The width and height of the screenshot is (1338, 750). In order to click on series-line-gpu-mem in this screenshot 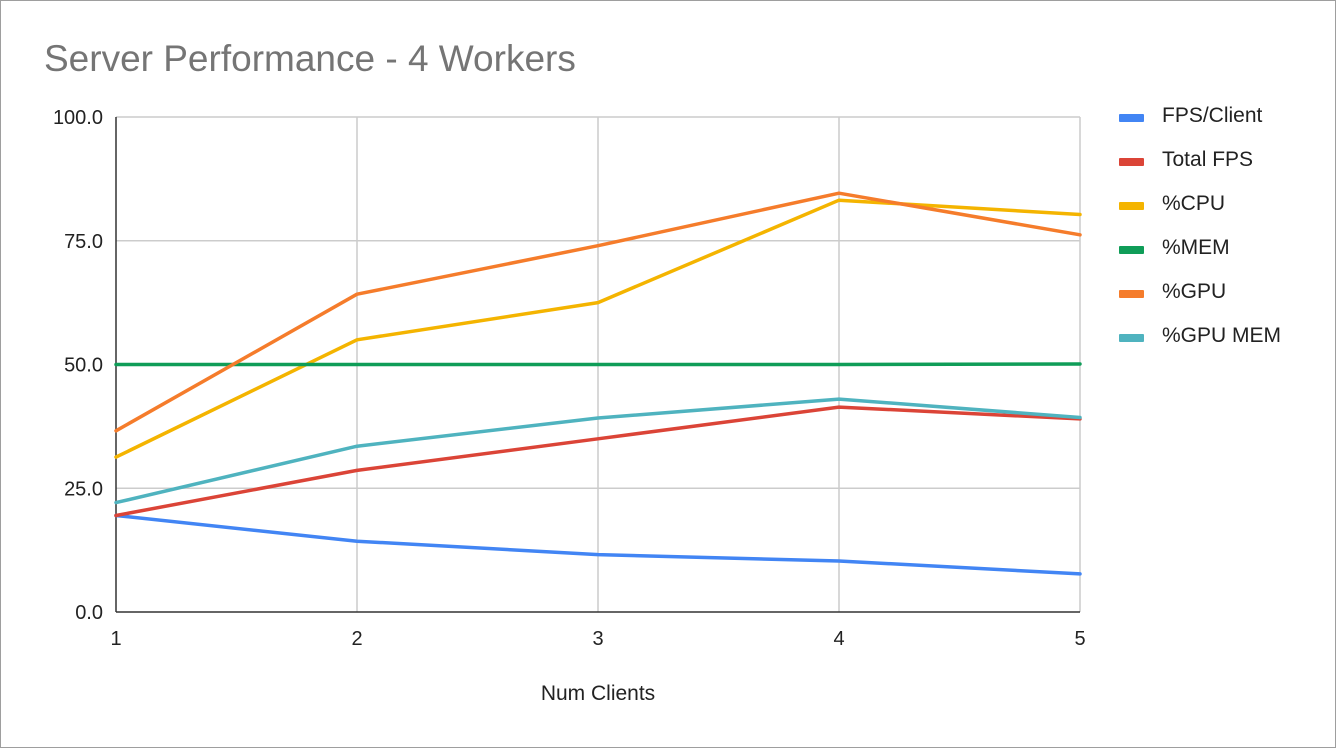, I will do `click(598, 451)`.